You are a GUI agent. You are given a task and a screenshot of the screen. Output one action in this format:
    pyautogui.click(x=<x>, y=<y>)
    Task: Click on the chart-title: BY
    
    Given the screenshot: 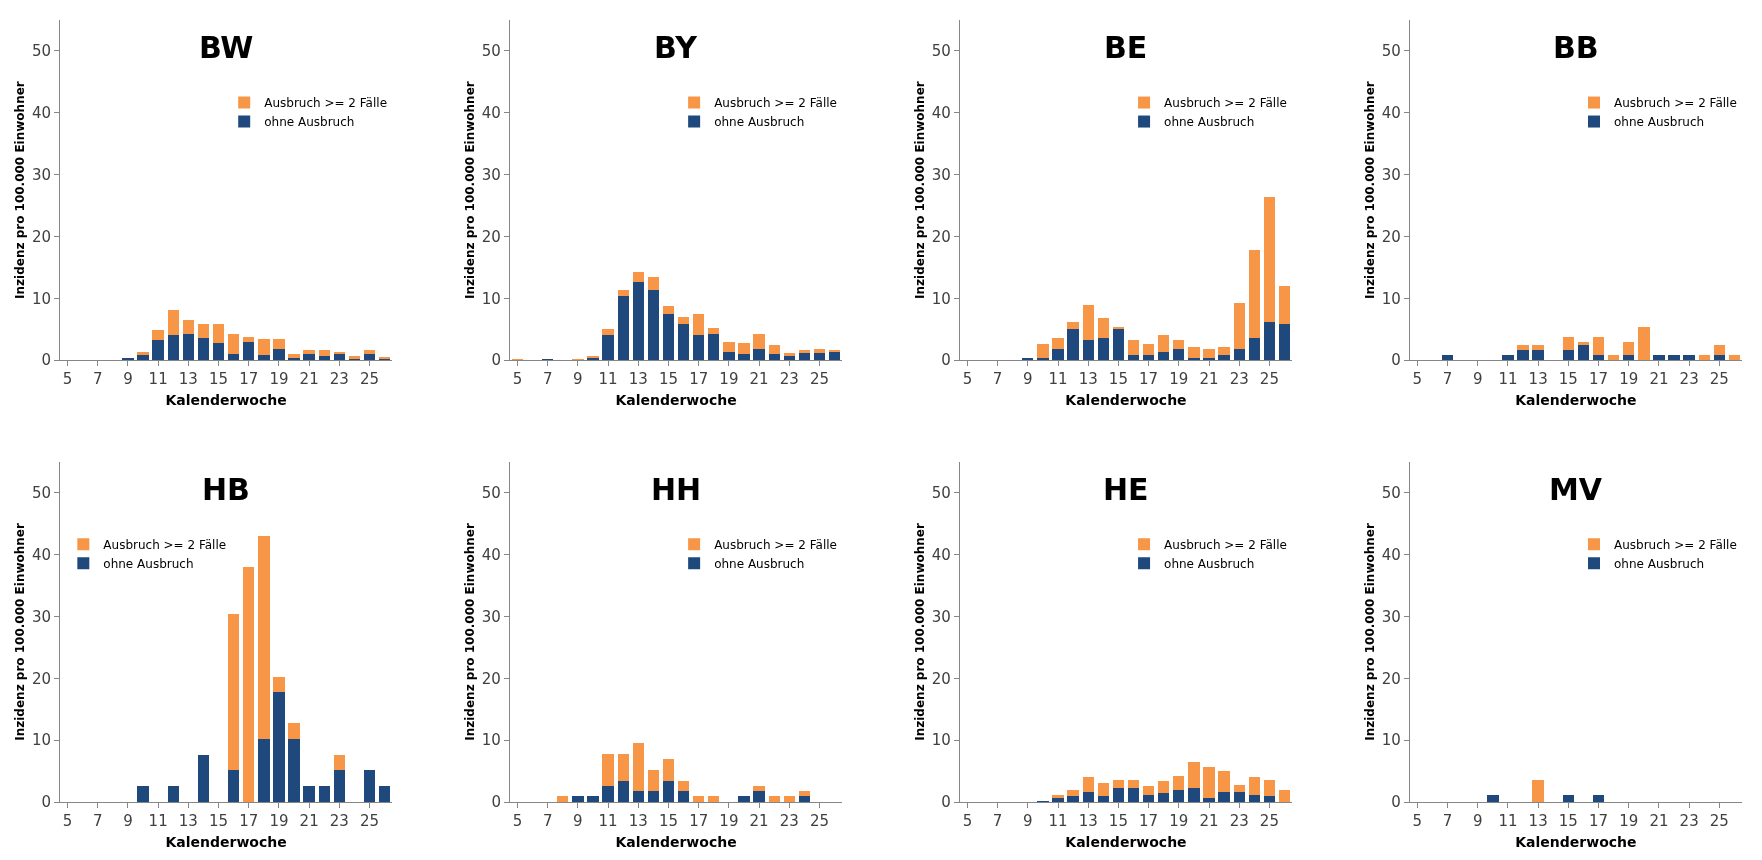 What is the action you would take?
    pyautogui.click(x=676, y=47)
    